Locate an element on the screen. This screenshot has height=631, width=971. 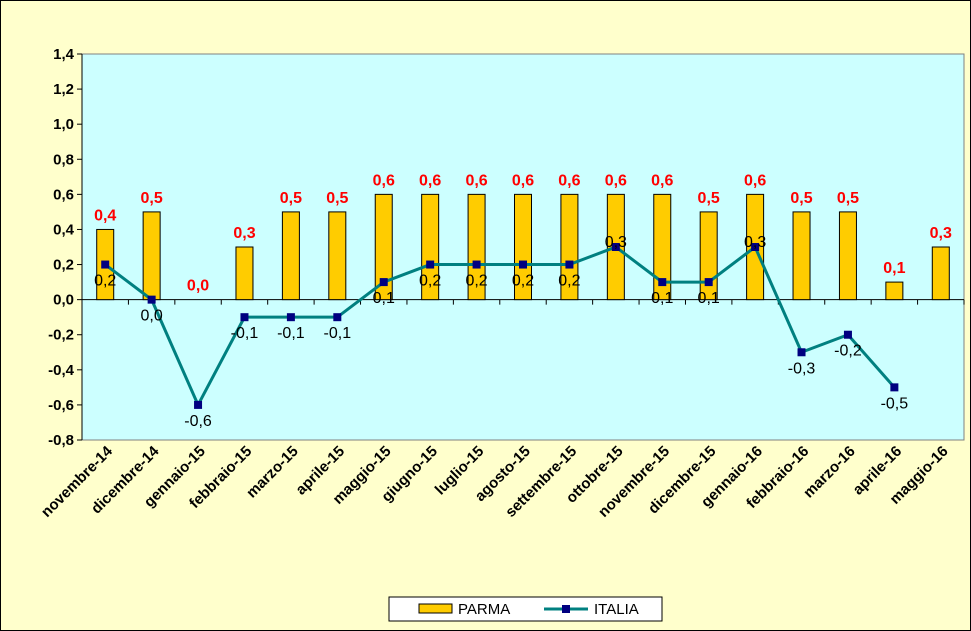
legend-label-parma: PARMA is located at coordinates (484, 609).